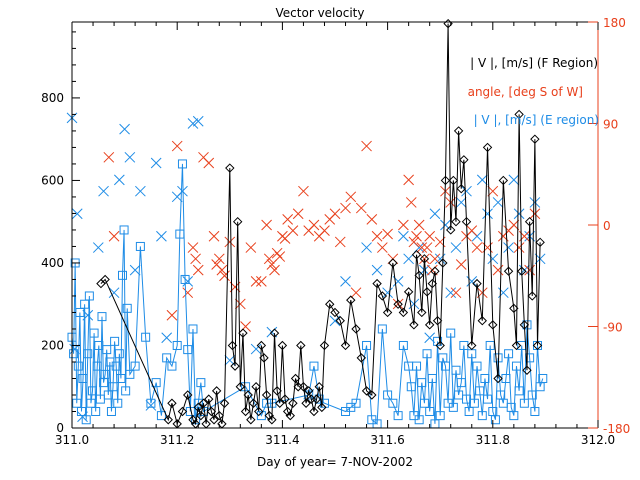  I want to click on legend-e-region: | V |, [m/s] (E region), so click(536, 120).